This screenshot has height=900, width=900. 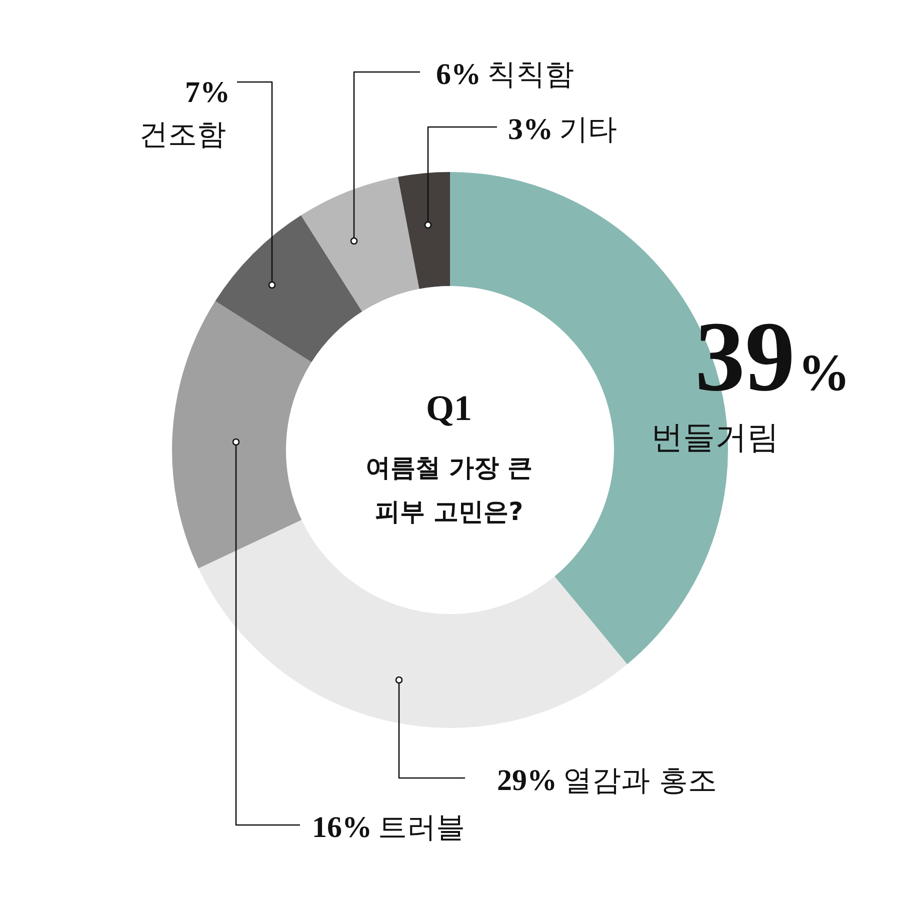 I want to click on data-label: 6%, so click(x=458, y=74).